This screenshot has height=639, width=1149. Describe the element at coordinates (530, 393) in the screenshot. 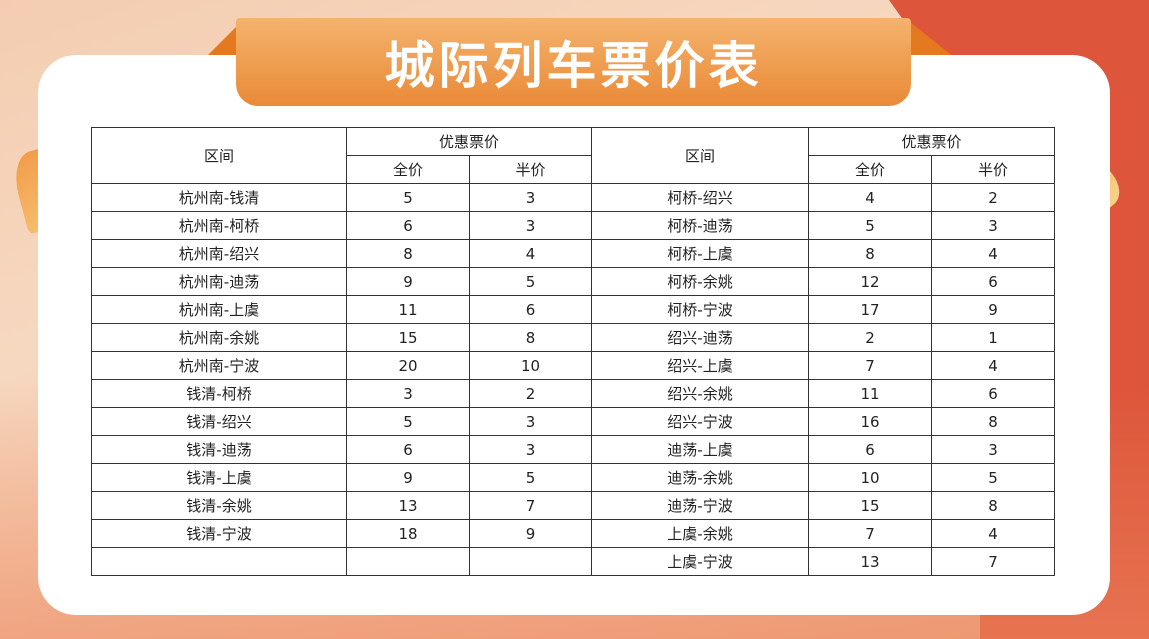

I see `left-half-price-cell: 2` at that location.